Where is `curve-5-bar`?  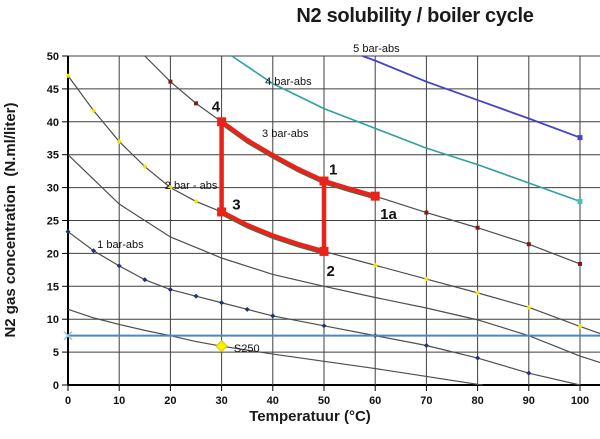 curve-5-bar is located at coordinates (471, 97).